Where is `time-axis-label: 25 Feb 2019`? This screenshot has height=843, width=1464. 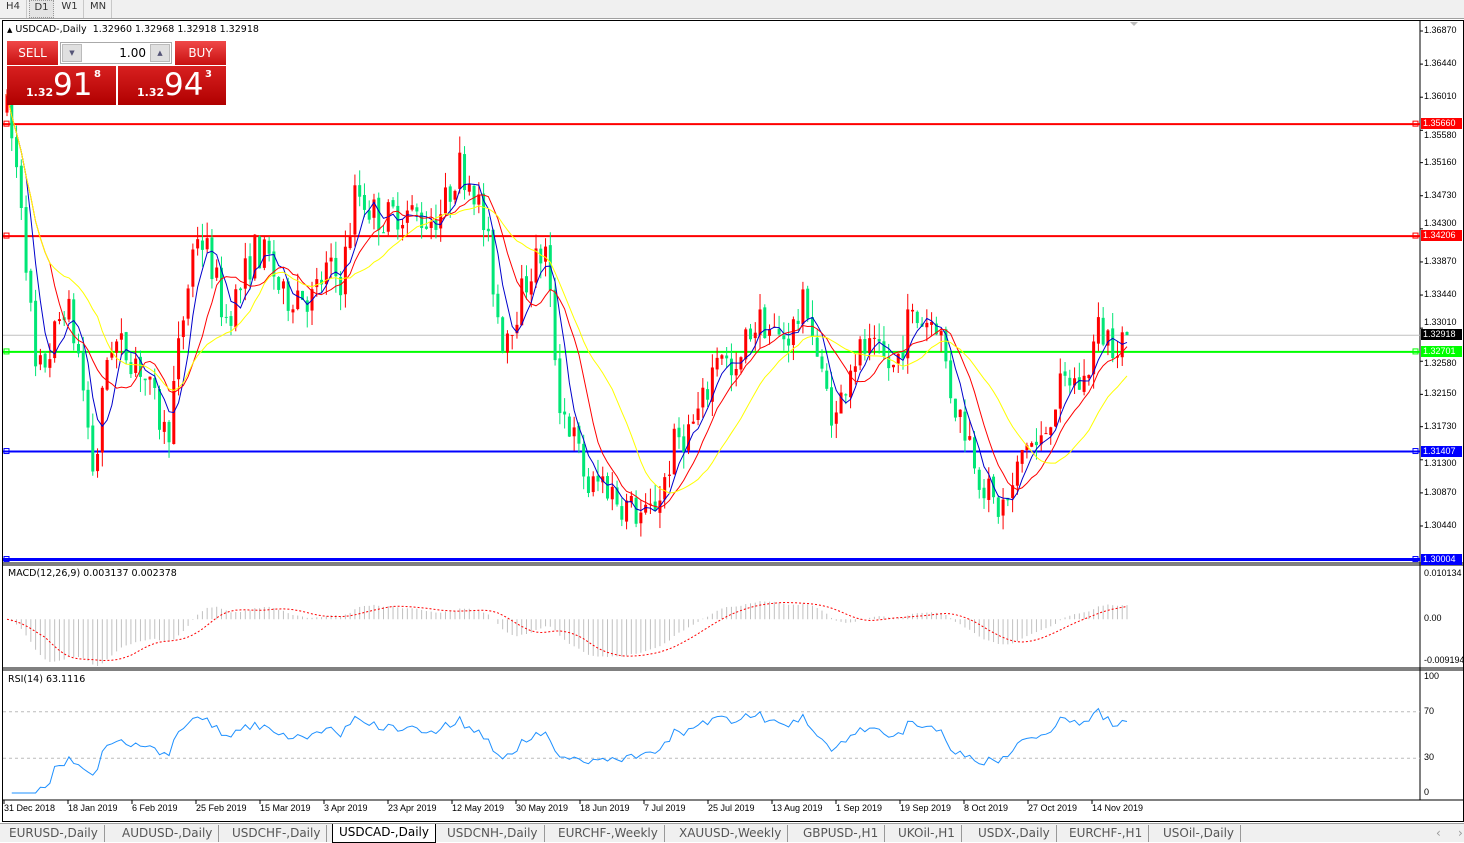 time-axis-label: 25 Feb 2019 is located at coordinates (221, 808).